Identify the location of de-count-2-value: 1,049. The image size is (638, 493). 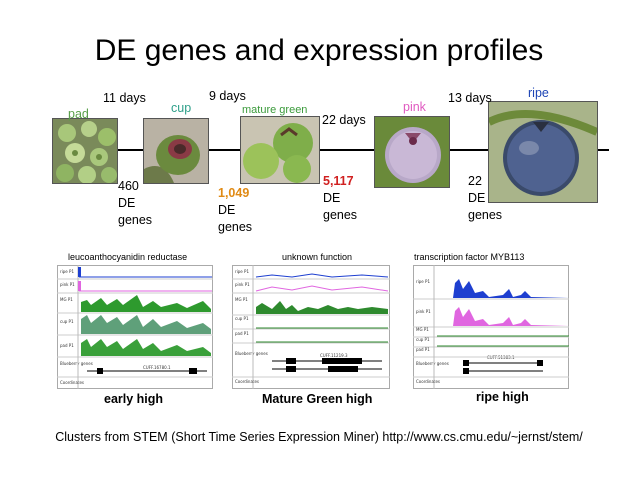
(234, 193).